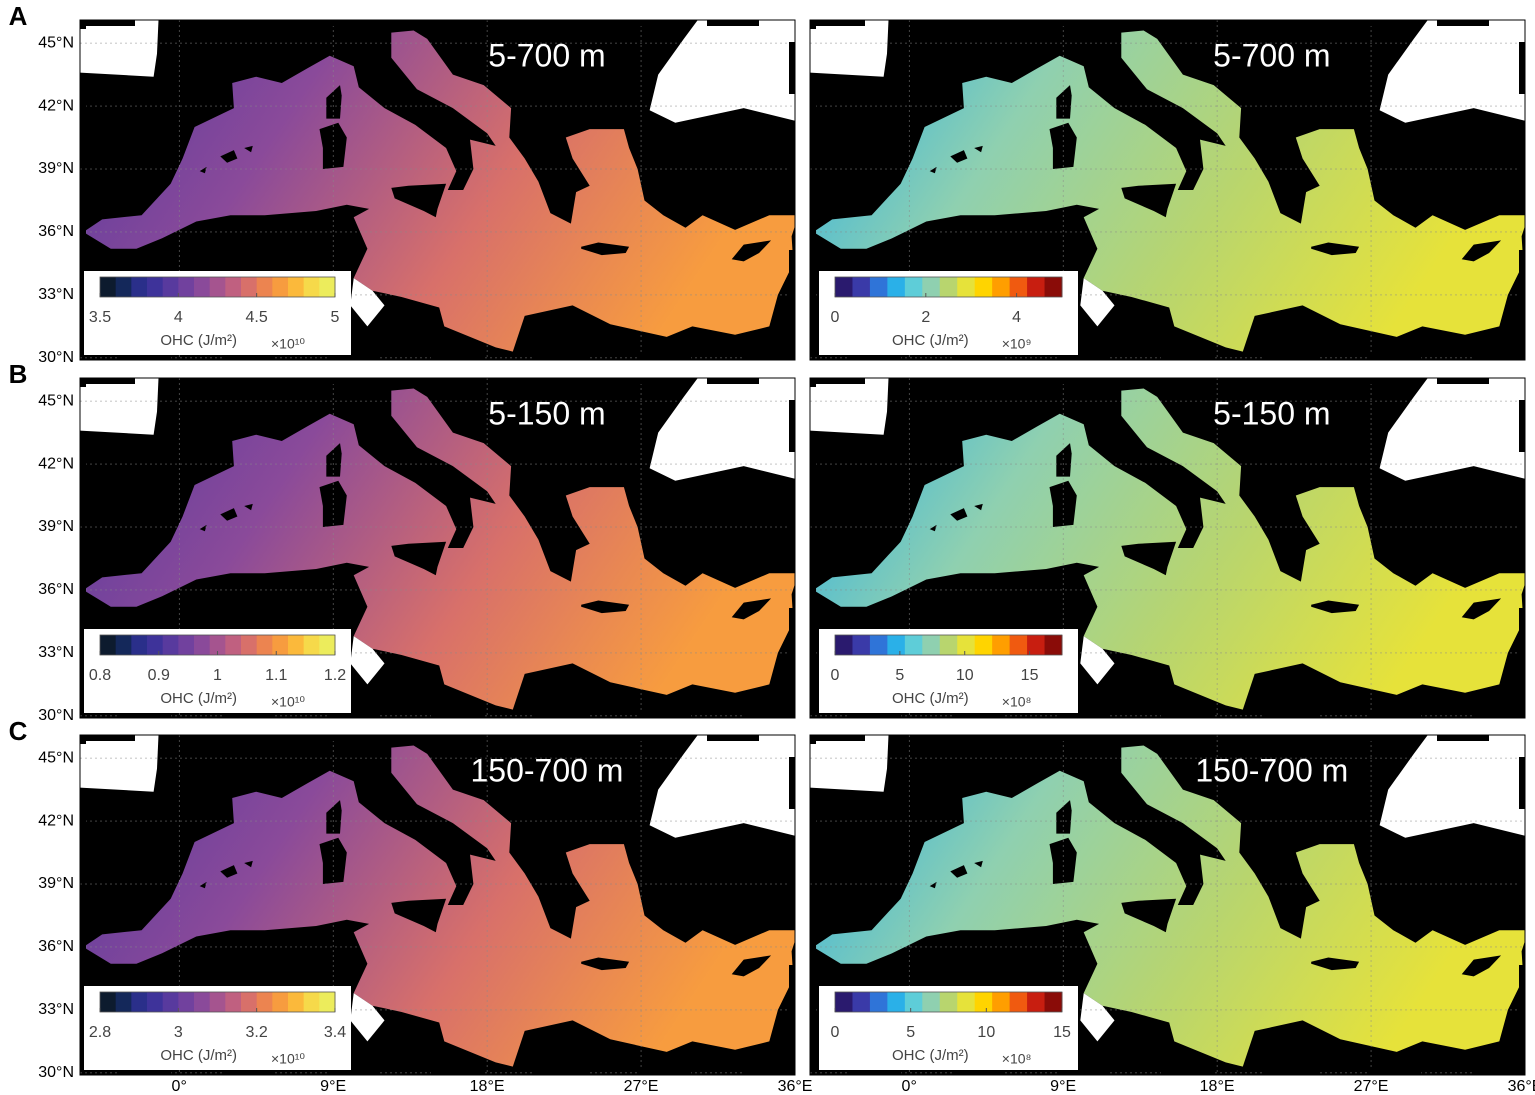 The height and width of the screenshot is (1095, 1535). What do you see at coordinates (100, 317) in the screenshot?
I see `colorbar-tick-label: 3.5` at bounding box center [100, 317].